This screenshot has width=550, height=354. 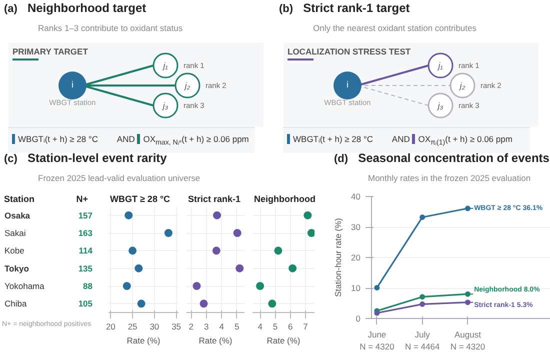 I want to click on category-label: Chiba, so click(x=15, y=303).